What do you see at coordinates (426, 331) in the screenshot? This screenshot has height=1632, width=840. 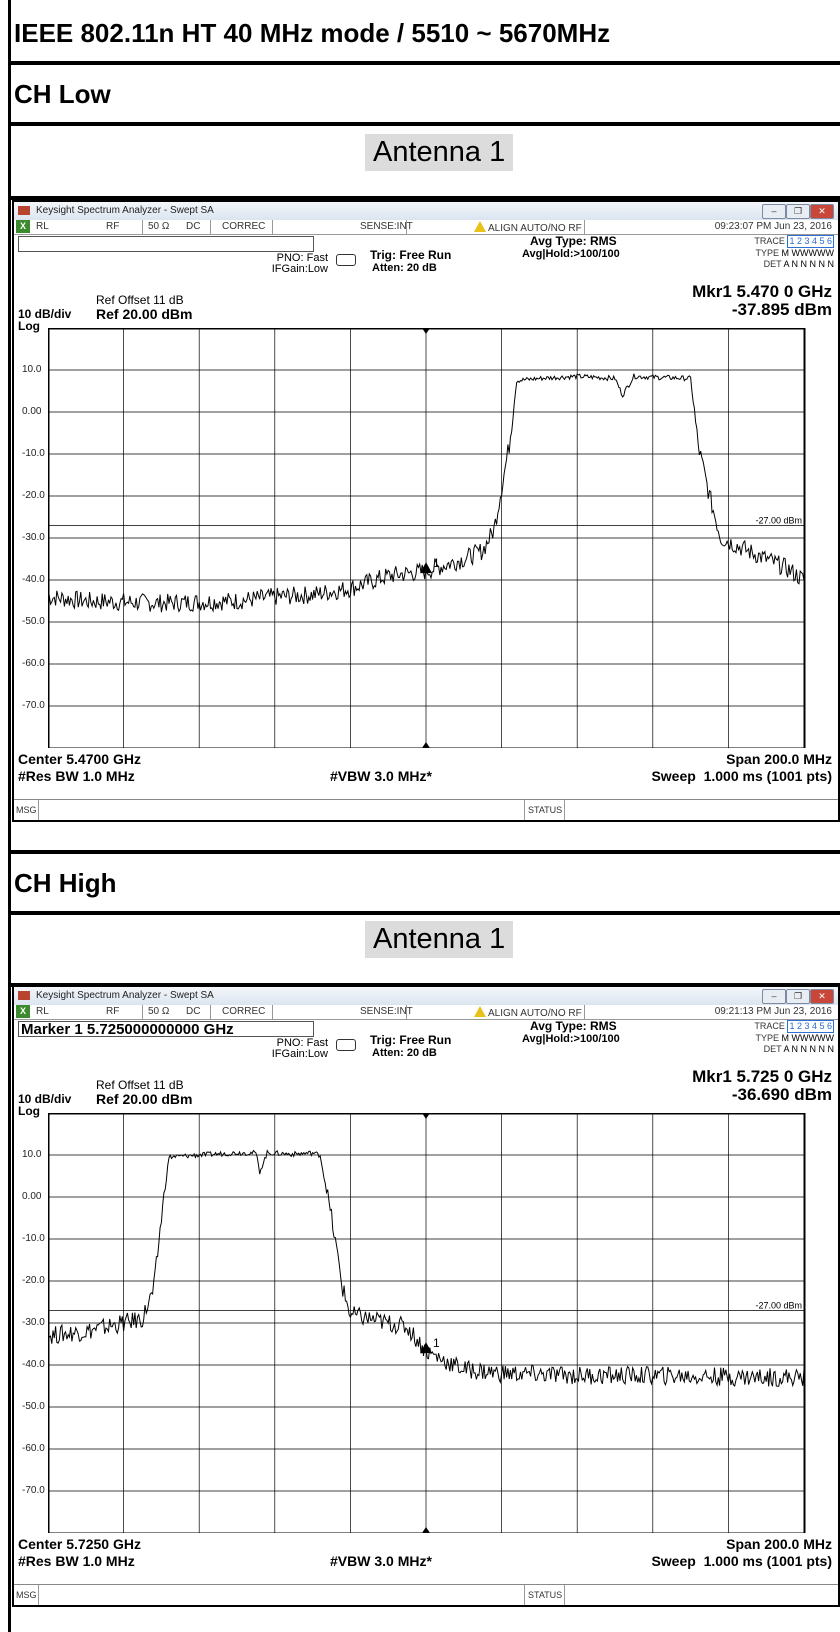 I see `center-triangle-top-icon` at bounding box center [426, 331].